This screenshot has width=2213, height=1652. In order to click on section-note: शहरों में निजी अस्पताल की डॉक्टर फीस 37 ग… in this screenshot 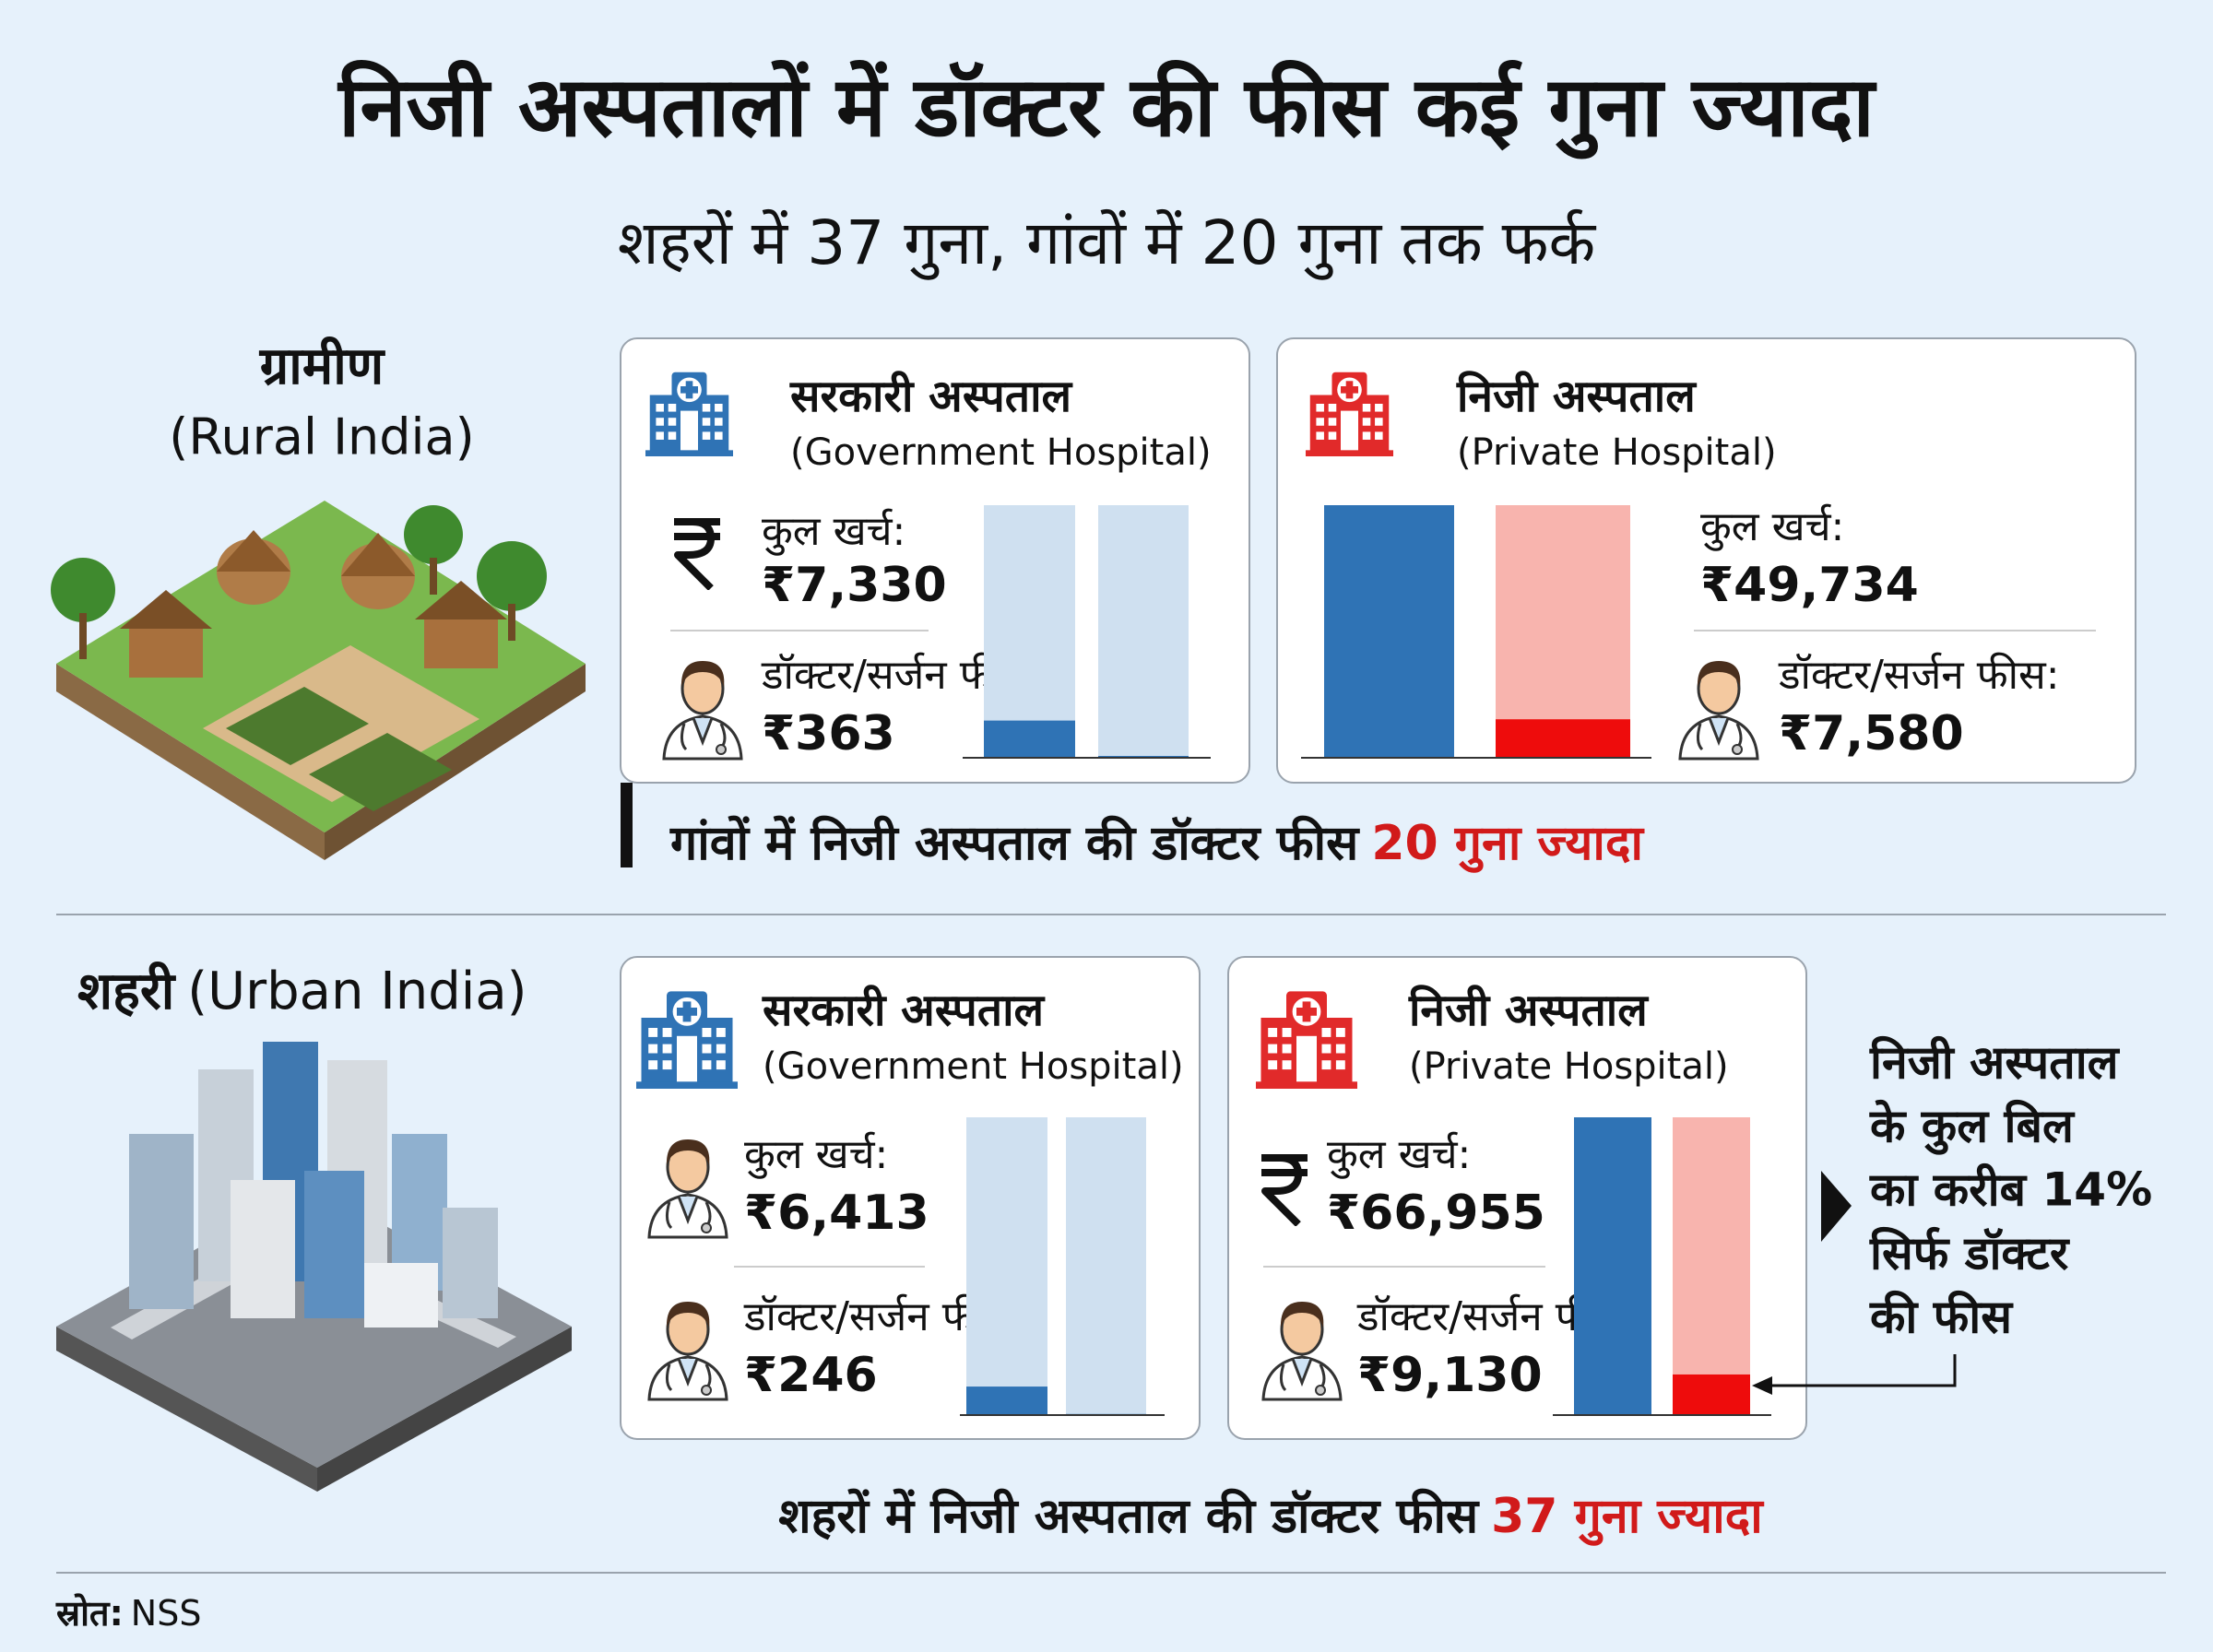, I will do `click(1271, 1517)`.